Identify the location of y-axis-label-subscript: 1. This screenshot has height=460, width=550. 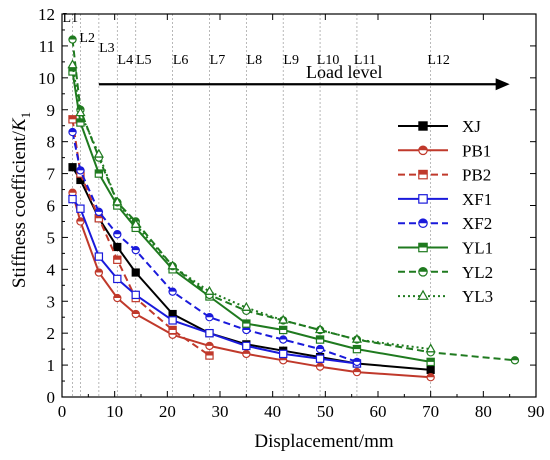
(25, 115).